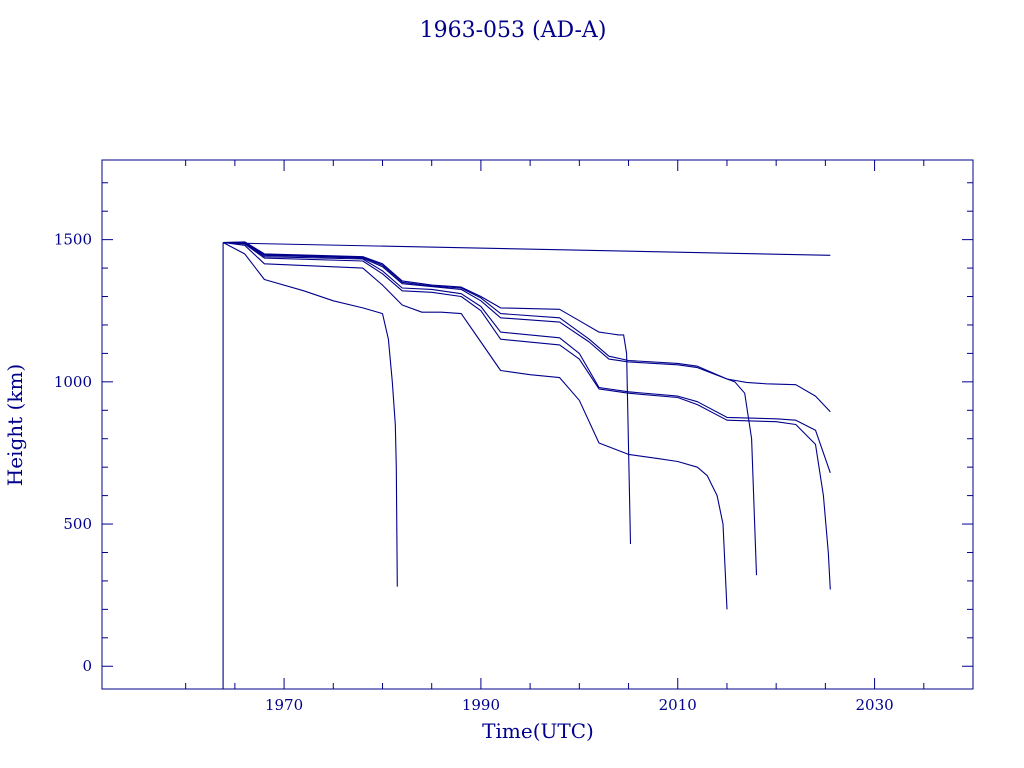 This screenshot has height=768, width=1024. Describe the element at coordinates (73, 240) in the screenshot. I see `y-tick-label: 1500` at that location.